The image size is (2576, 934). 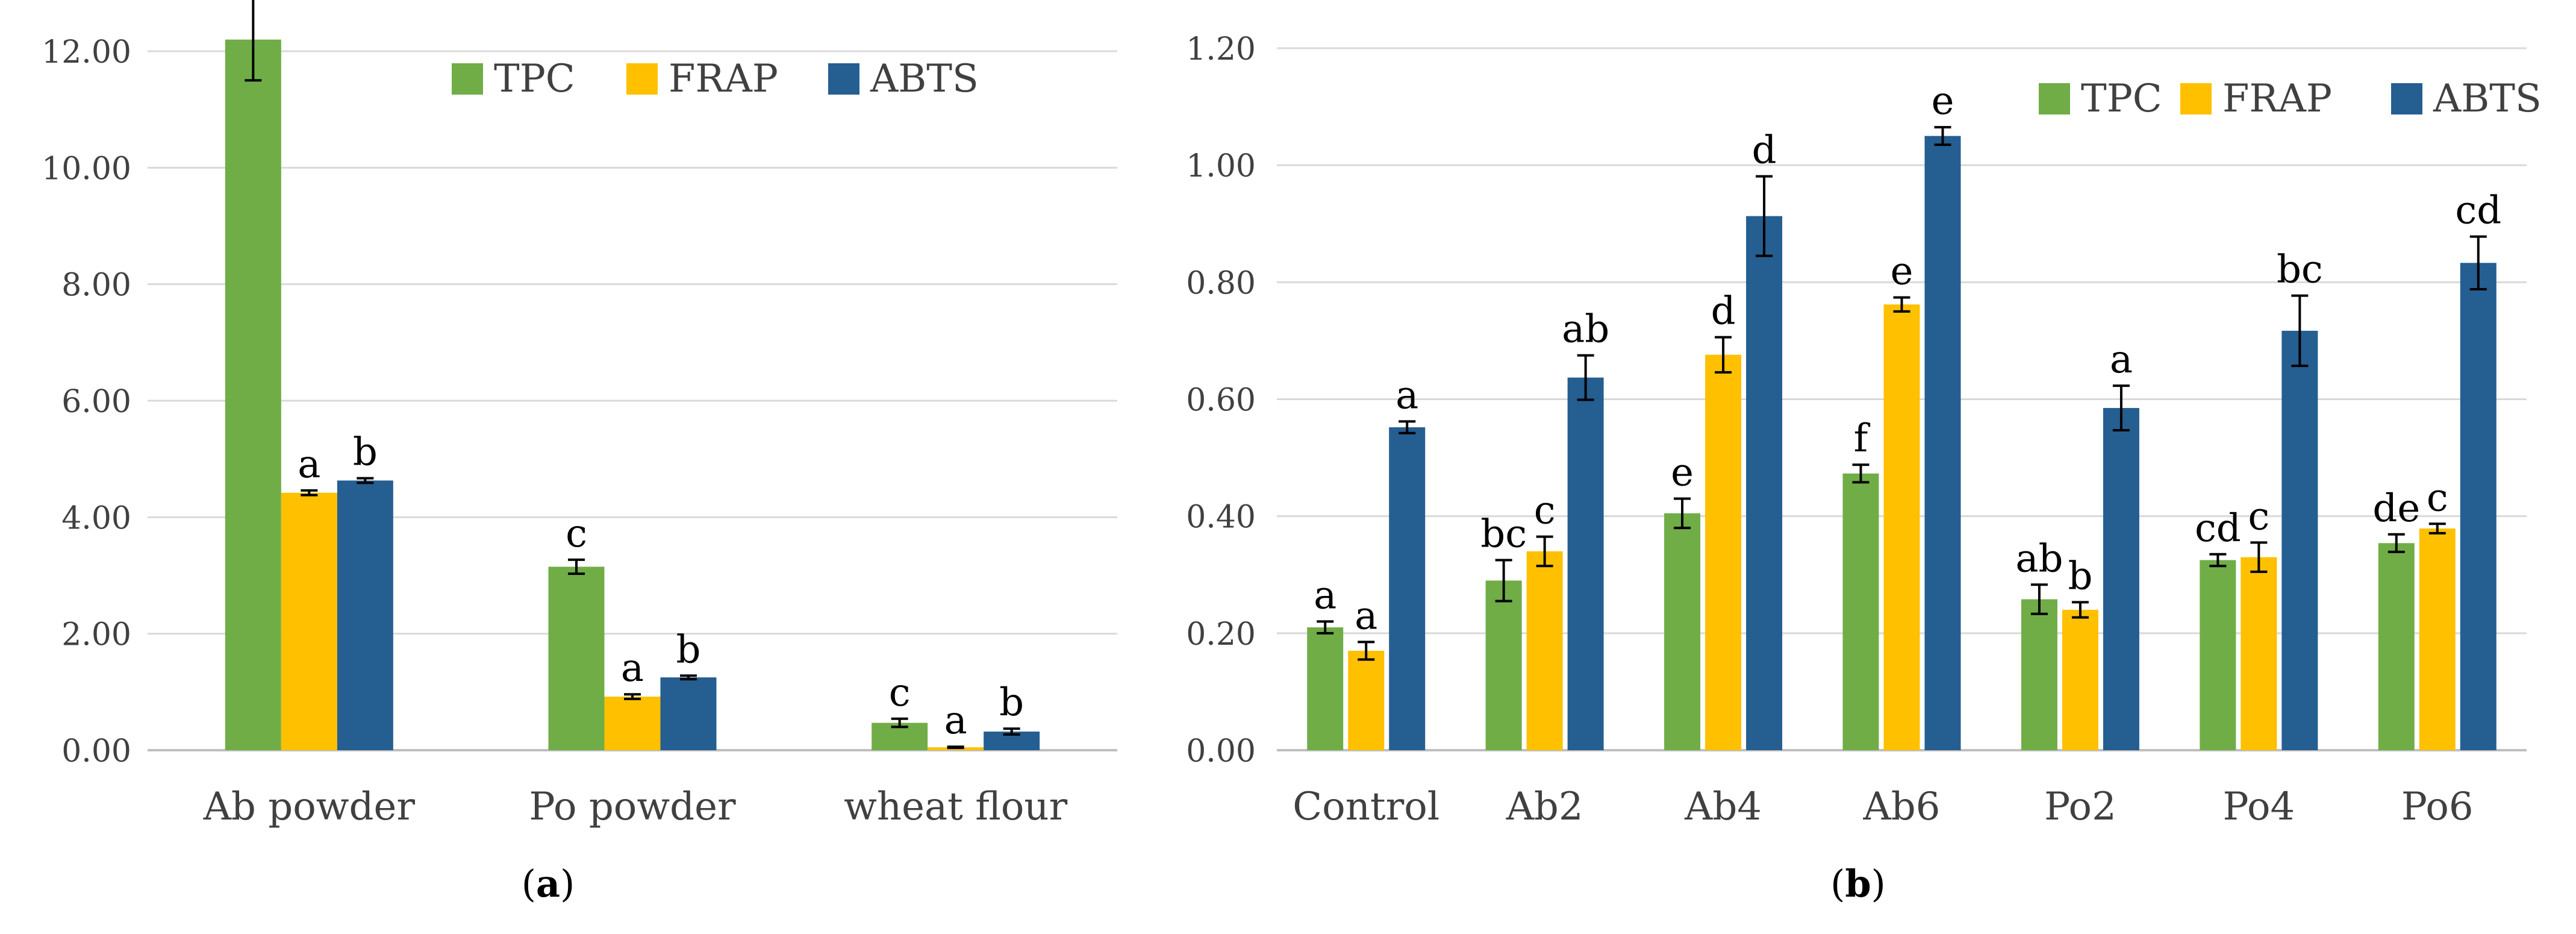 What do you see at coordinates (1221, 518) in the screenshot?
I see `y-tick-label: 0.40` at bounding box center [1221, 518].